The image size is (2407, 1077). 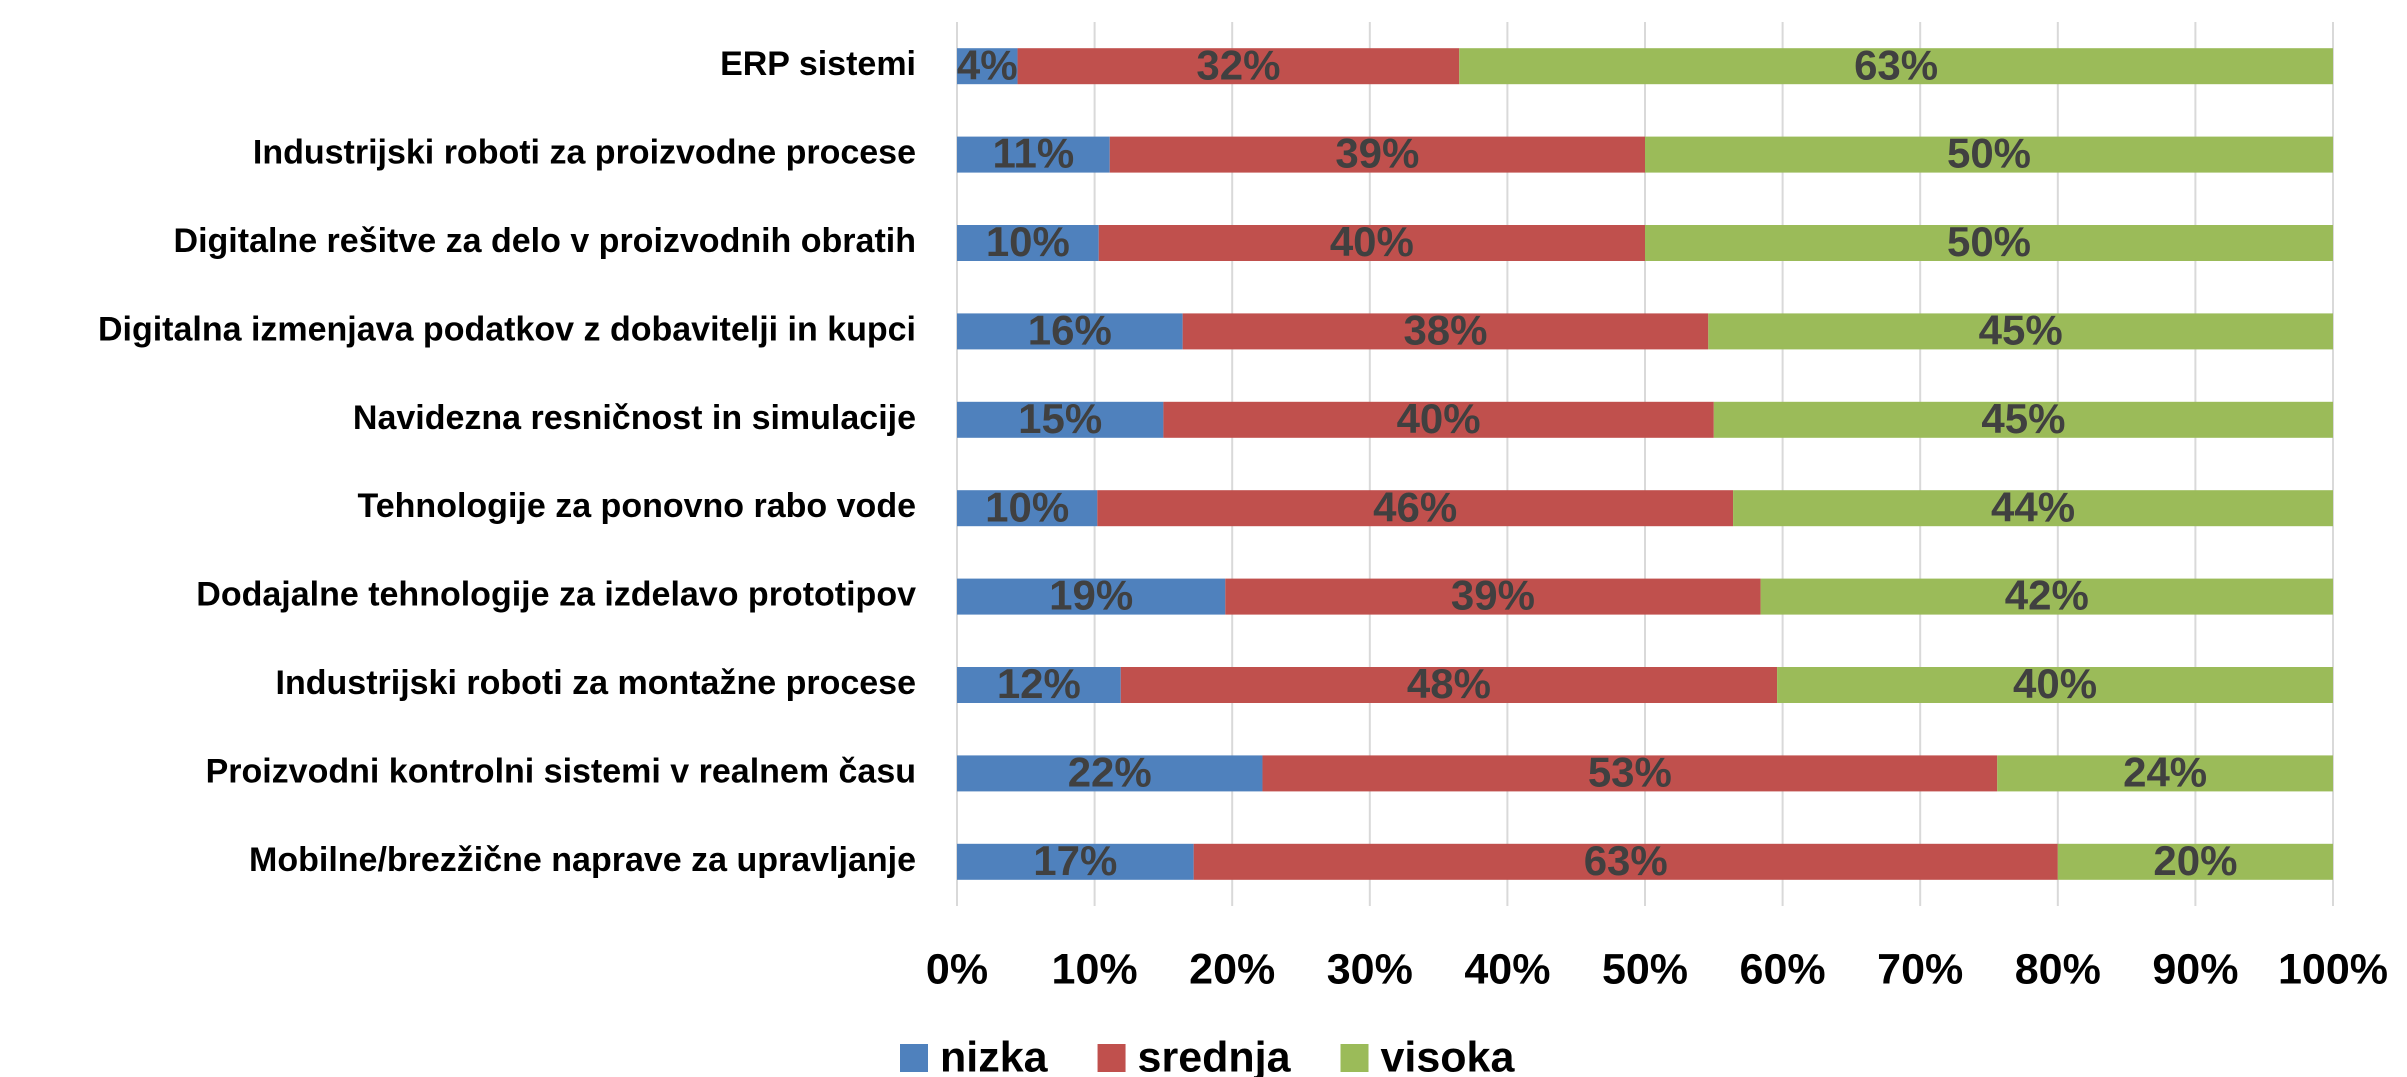 What do you see at coordinates (1095, 969) in the screenshot?
I see `x-tick-label: 10%` at bounding box center [1095, 969].